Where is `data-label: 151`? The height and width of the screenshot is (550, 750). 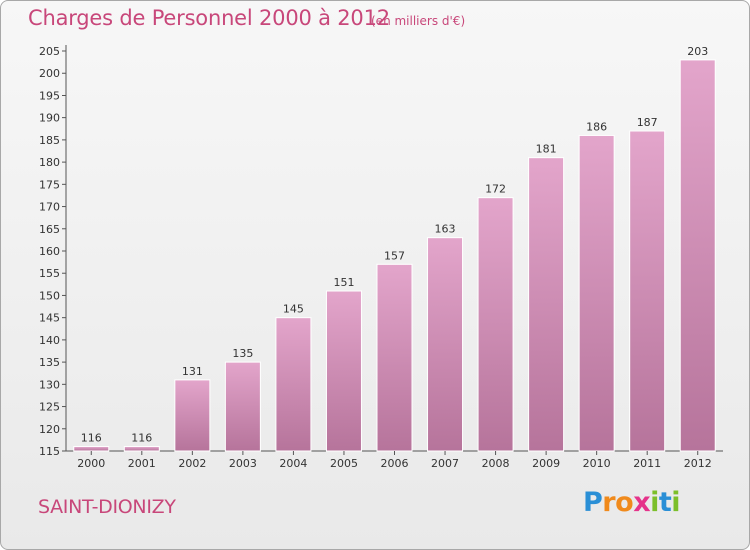 data-label: 151 is located at coordinates (343, 282).